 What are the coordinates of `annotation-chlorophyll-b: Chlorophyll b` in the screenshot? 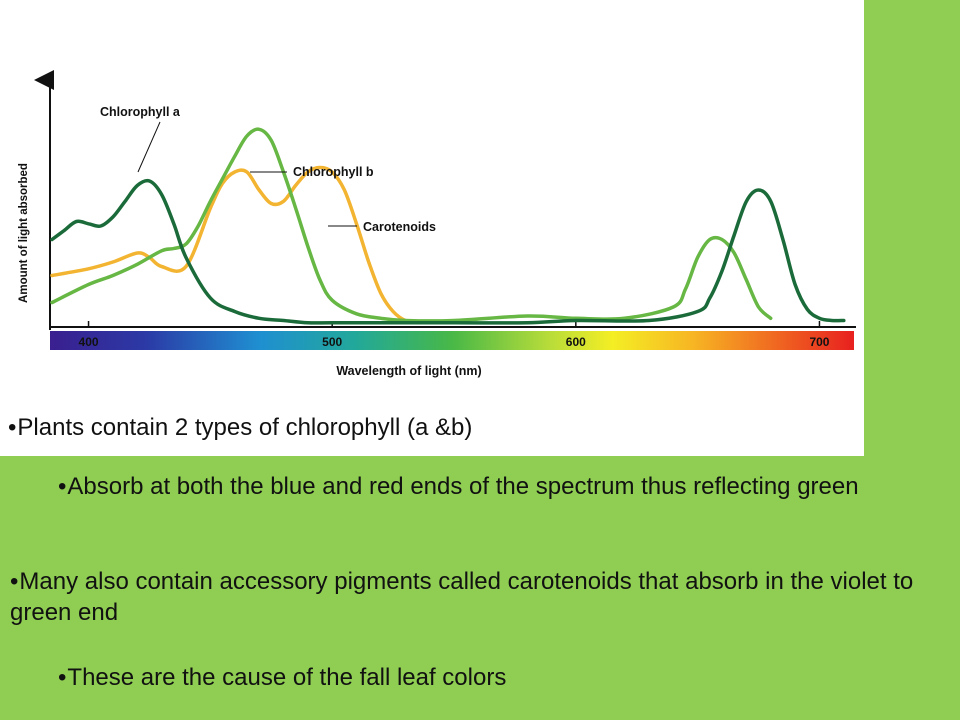 It's located at (333, 172).